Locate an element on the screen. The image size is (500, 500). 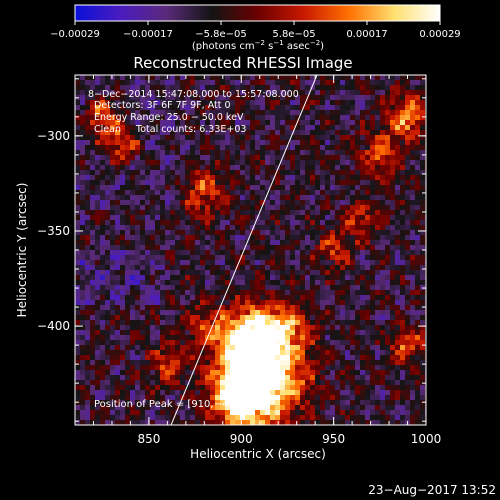
colorbar-tick-label: 0.00029 is located at coordinates (439, 34).